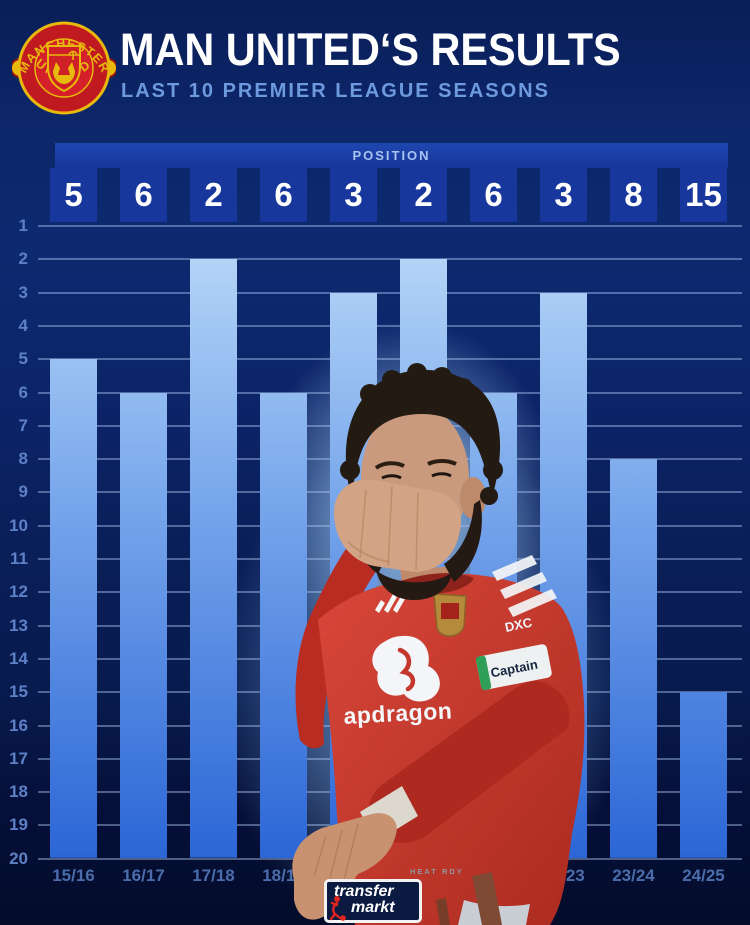 This screenshot has height=925, width=750. What do you see at coordinates (23, 292) in the screenshot?
I see `axis-tick-label: 3` at bounding box center [23, 292].